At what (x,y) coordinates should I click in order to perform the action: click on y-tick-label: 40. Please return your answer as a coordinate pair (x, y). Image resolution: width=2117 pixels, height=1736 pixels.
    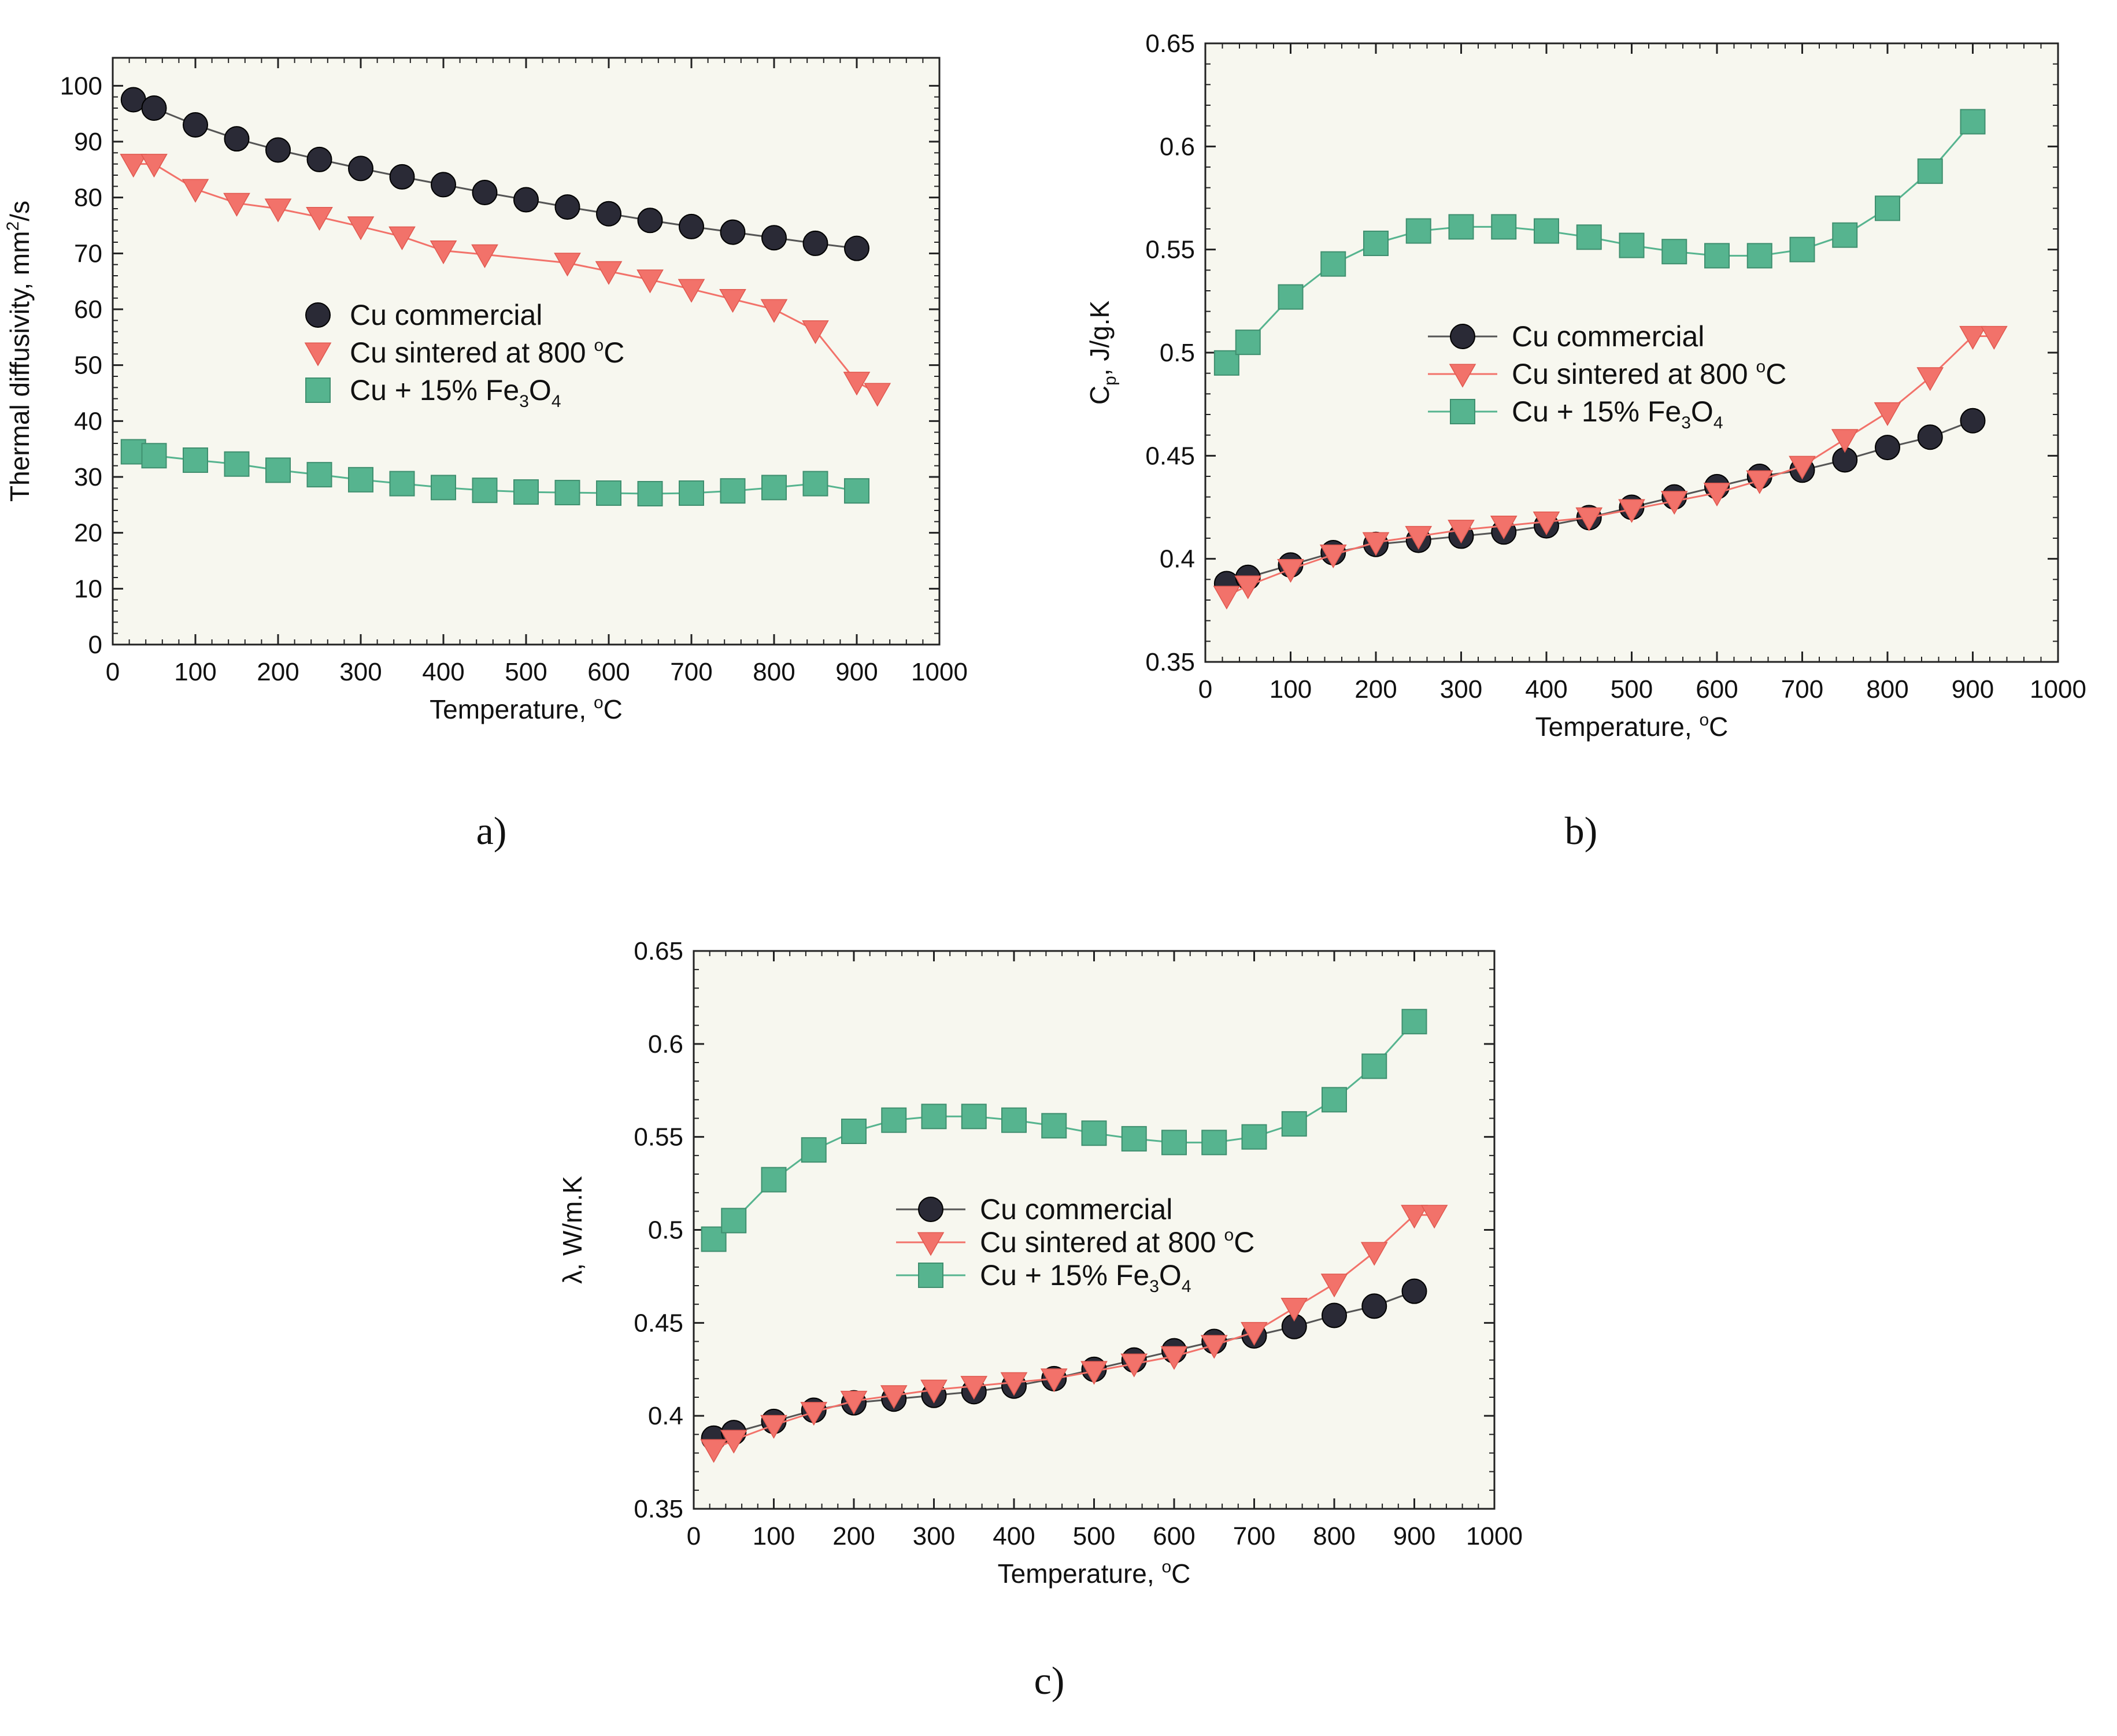
    Looking at the image, I should click on (88, 421).